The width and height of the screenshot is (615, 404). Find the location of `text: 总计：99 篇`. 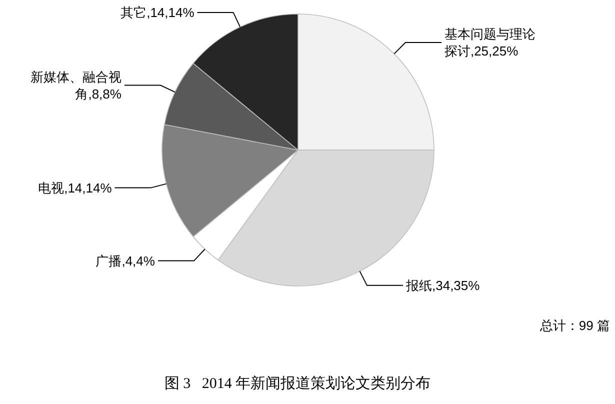

text: 总计：99 篇 is located at coordinates (574, 325).